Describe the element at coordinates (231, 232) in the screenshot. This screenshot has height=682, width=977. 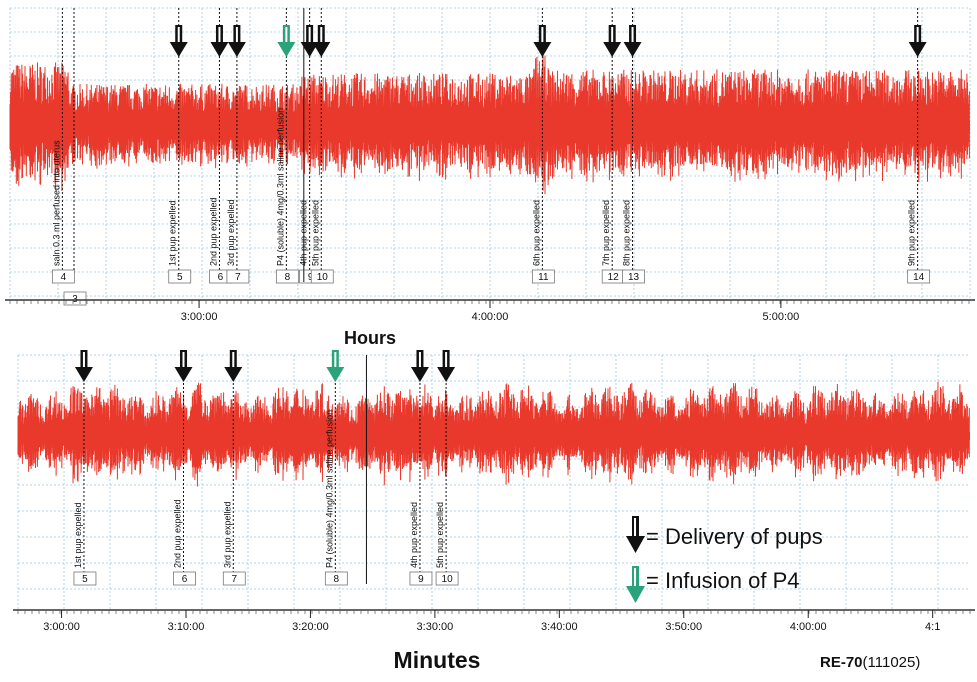
I see `top-event-label: 3rd pup expelled` at that location.